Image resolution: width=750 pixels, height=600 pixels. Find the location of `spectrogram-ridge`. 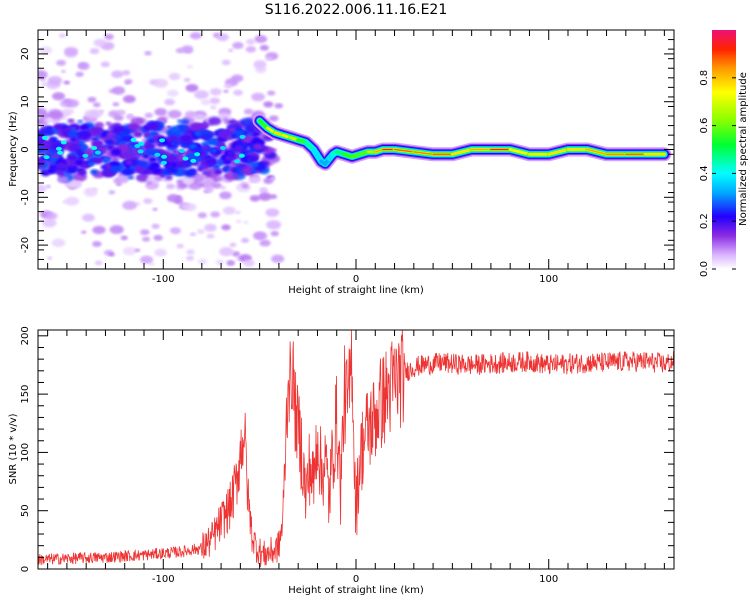

spectrogram-ridge is located at coordinates (462, 142).